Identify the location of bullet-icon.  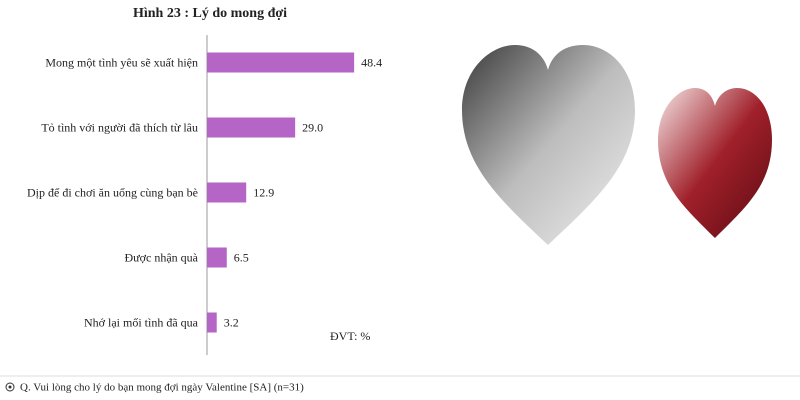
(10, 387).